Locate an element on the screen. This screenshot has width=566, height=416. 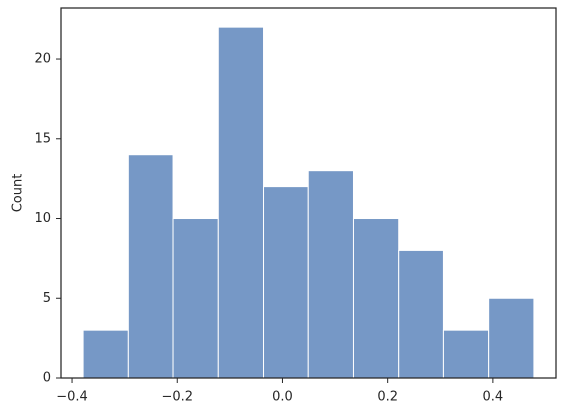
y-tick-label: 10 is located at coordinates (42, 218).